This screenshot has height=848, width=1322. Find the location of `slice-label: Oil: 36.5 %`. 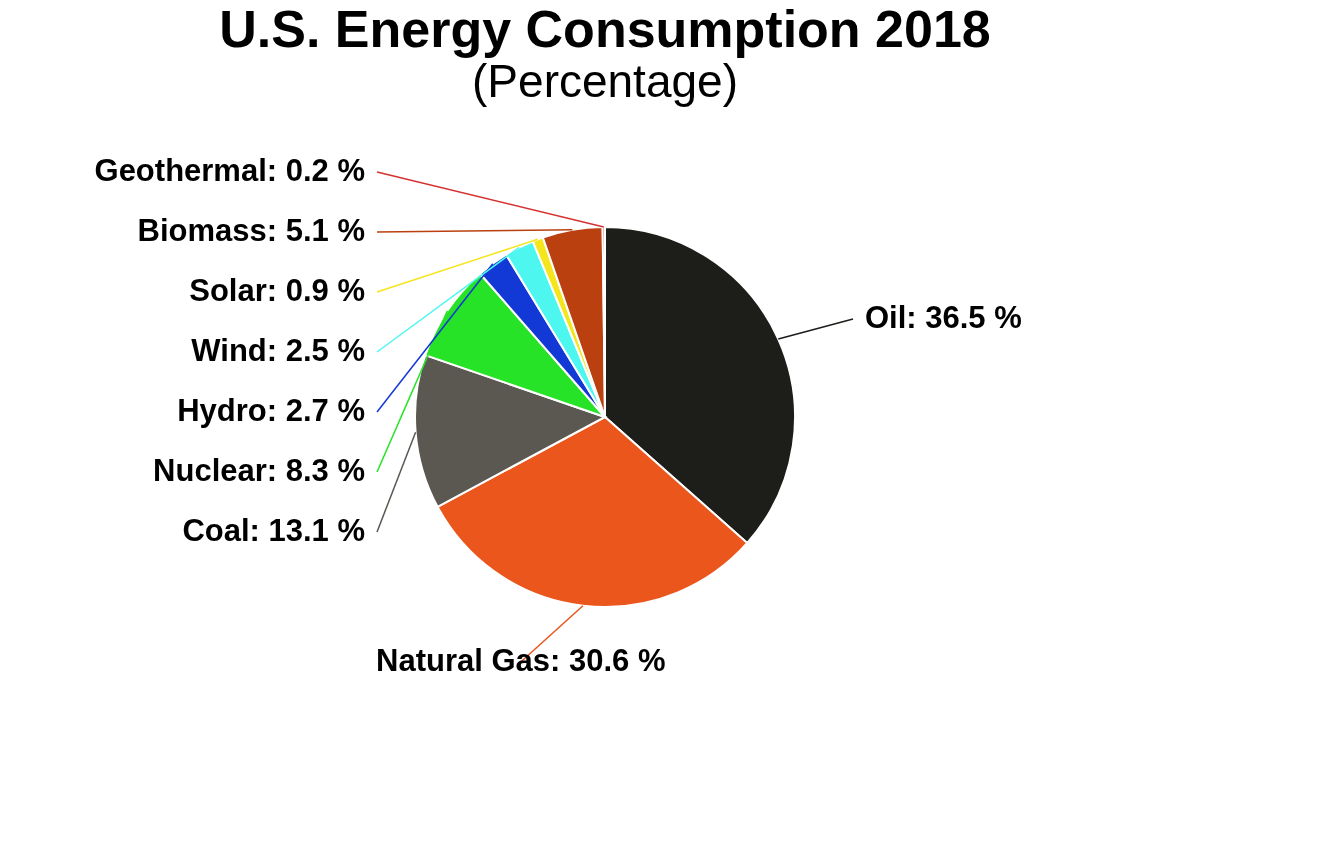

slice-label: Oil: 36.5 % is located at coordinates (943, 318).